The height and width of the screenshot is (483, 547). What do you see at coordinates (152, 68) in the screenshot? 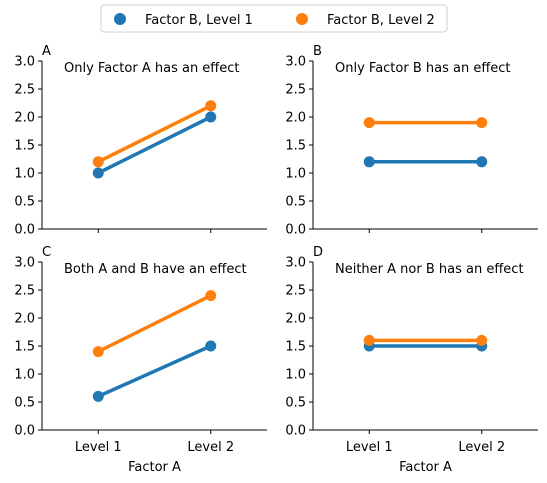
I see `panel-title: Only Factor A has an effect` at bounding box center [152, 68].